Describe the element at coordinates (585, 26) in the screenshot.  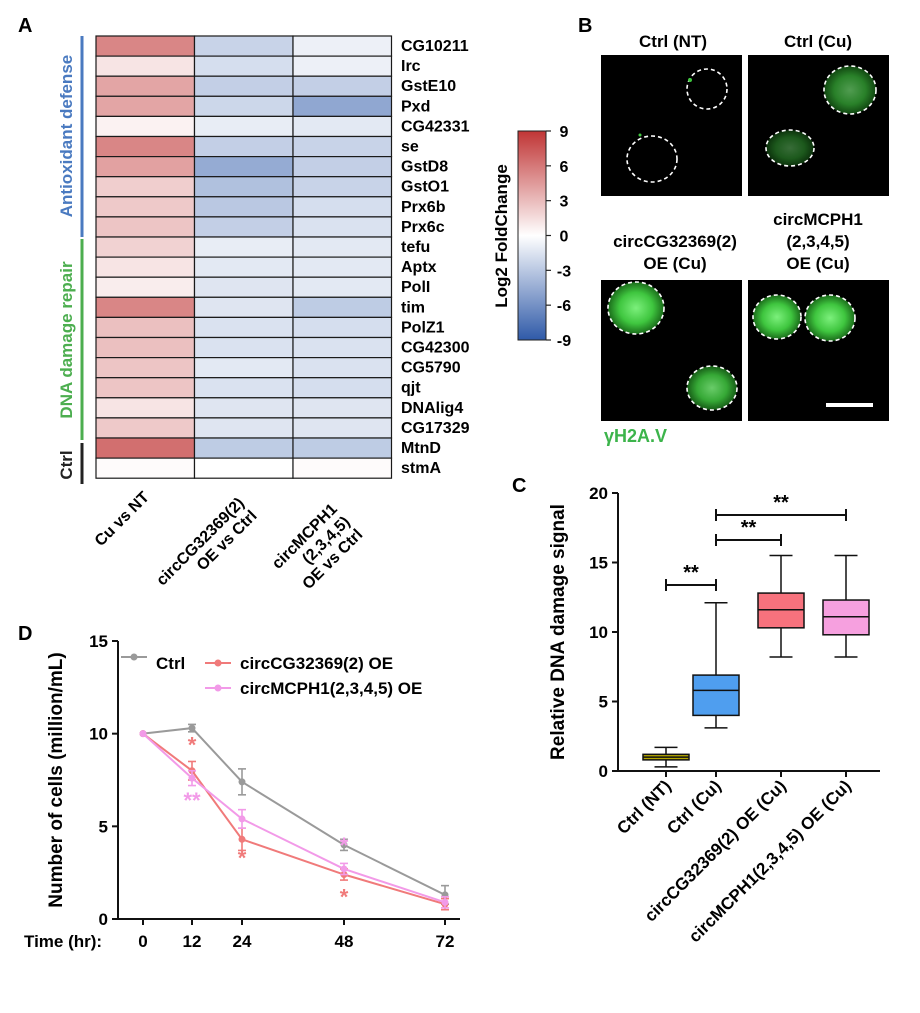
I see `panel-label-b: B` at that location.